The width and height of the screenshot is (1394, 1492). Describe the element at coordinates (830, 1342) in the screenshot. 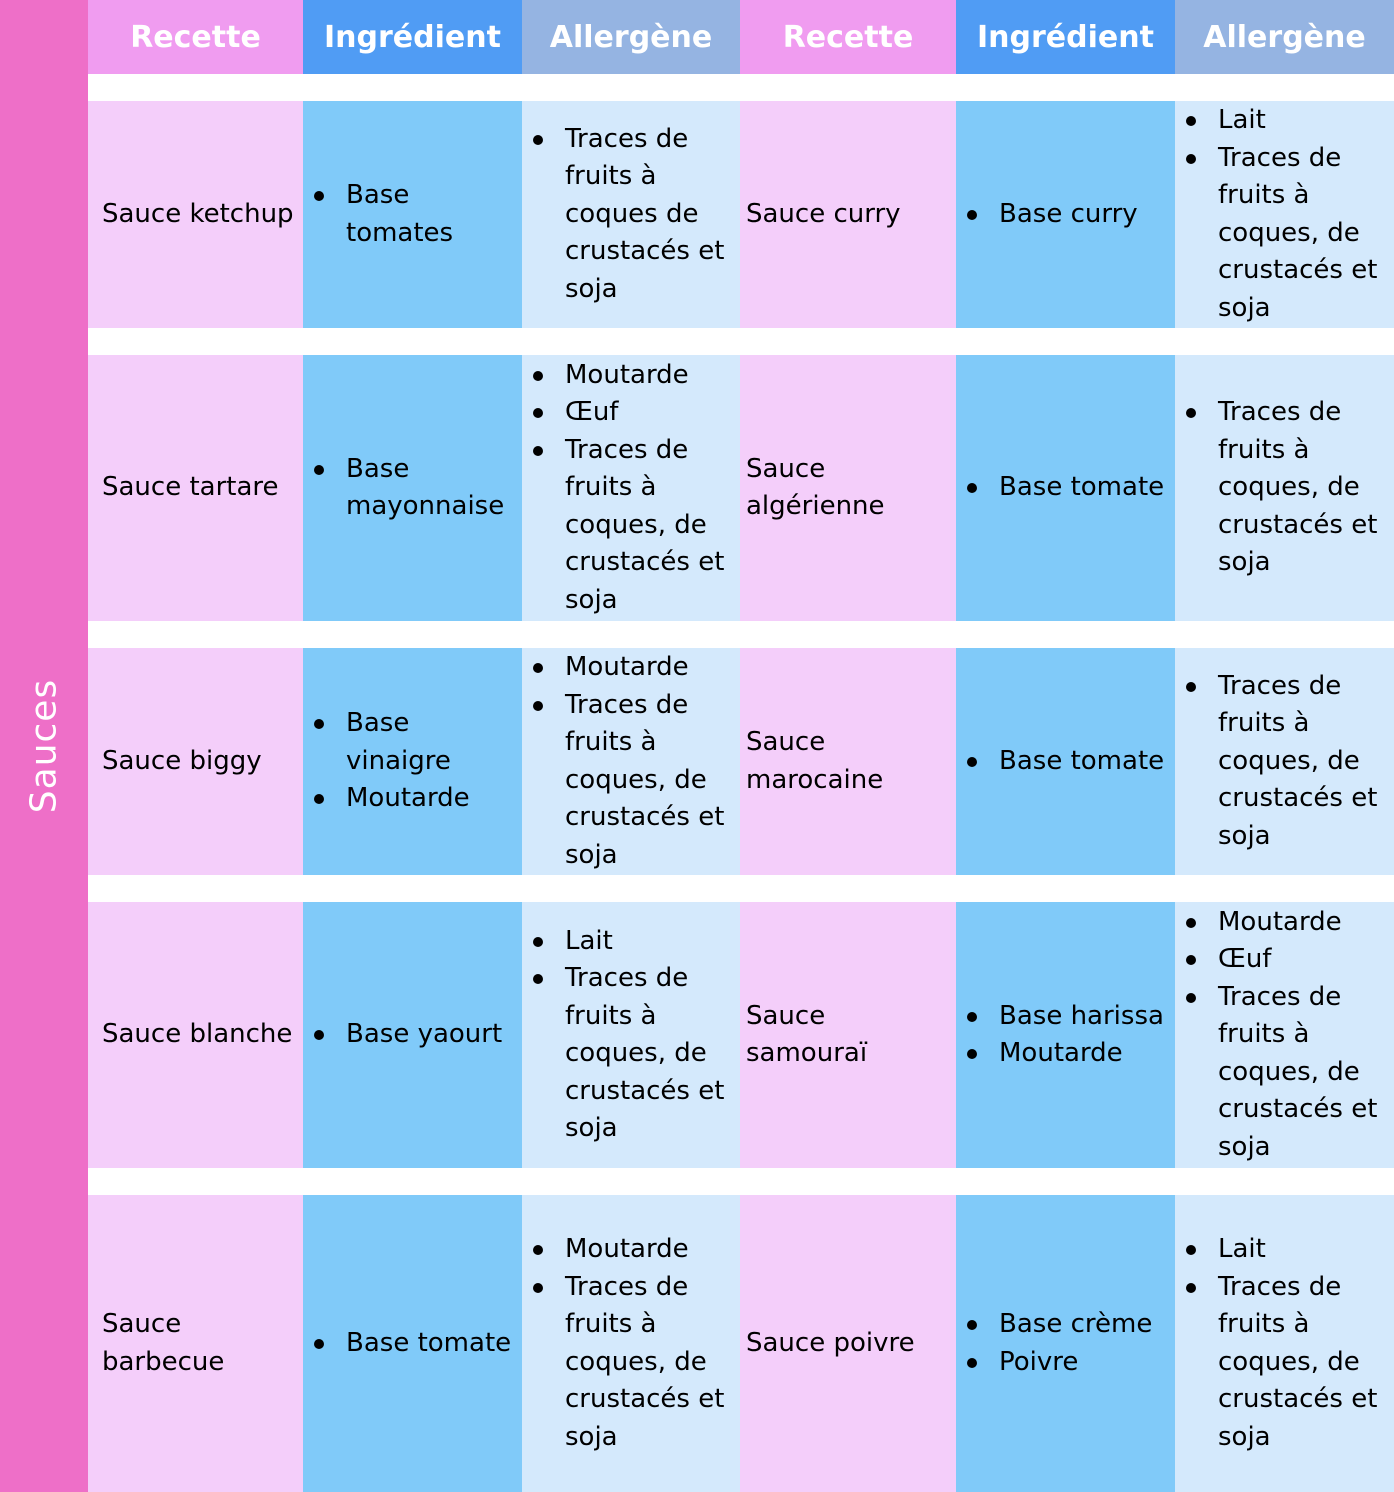

I see `recette-name: Sauce poivre` at that location.